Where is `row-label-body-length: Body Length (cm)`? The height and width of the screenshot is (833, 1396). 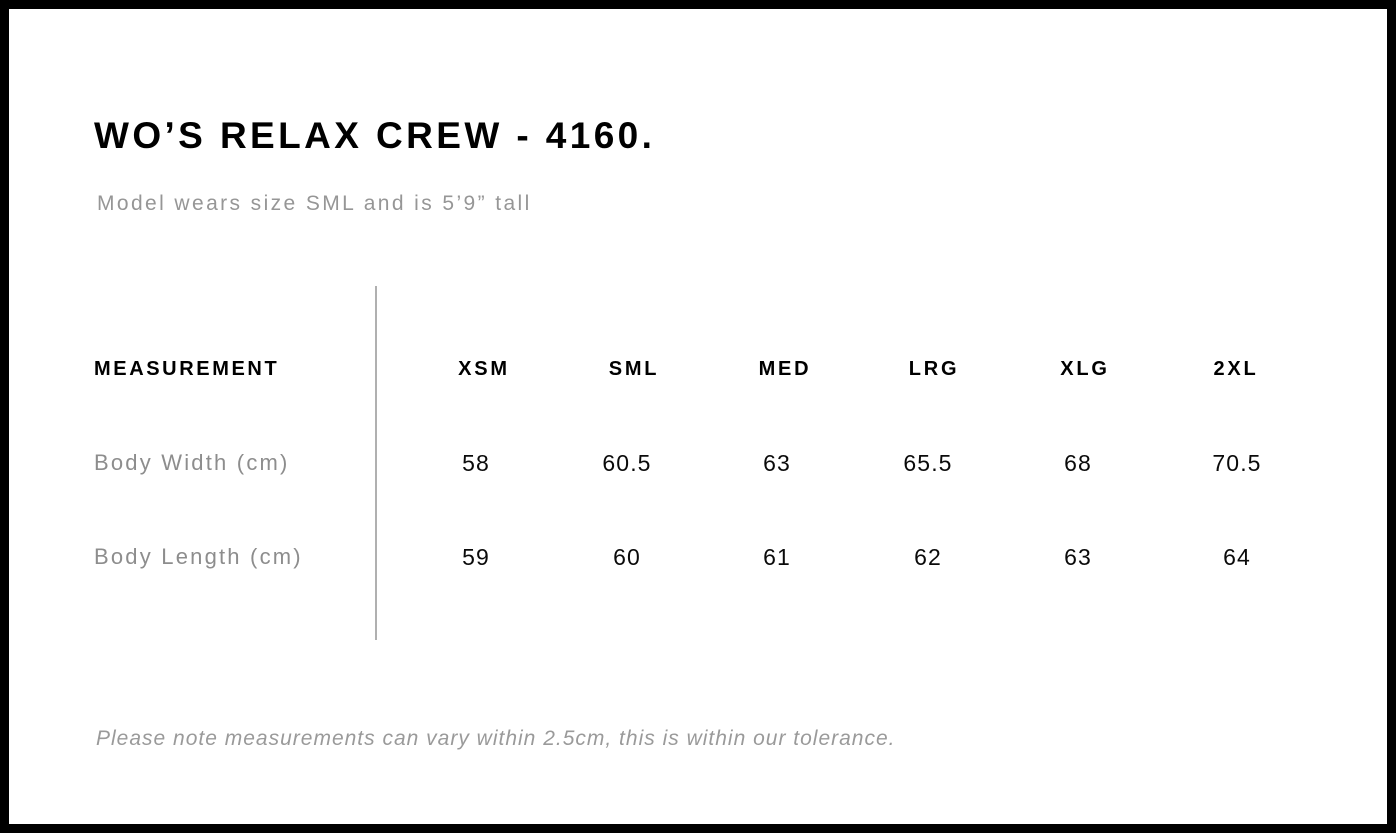 row-label-body-length: Body Length (cm) is located at coordinates (198, 556).